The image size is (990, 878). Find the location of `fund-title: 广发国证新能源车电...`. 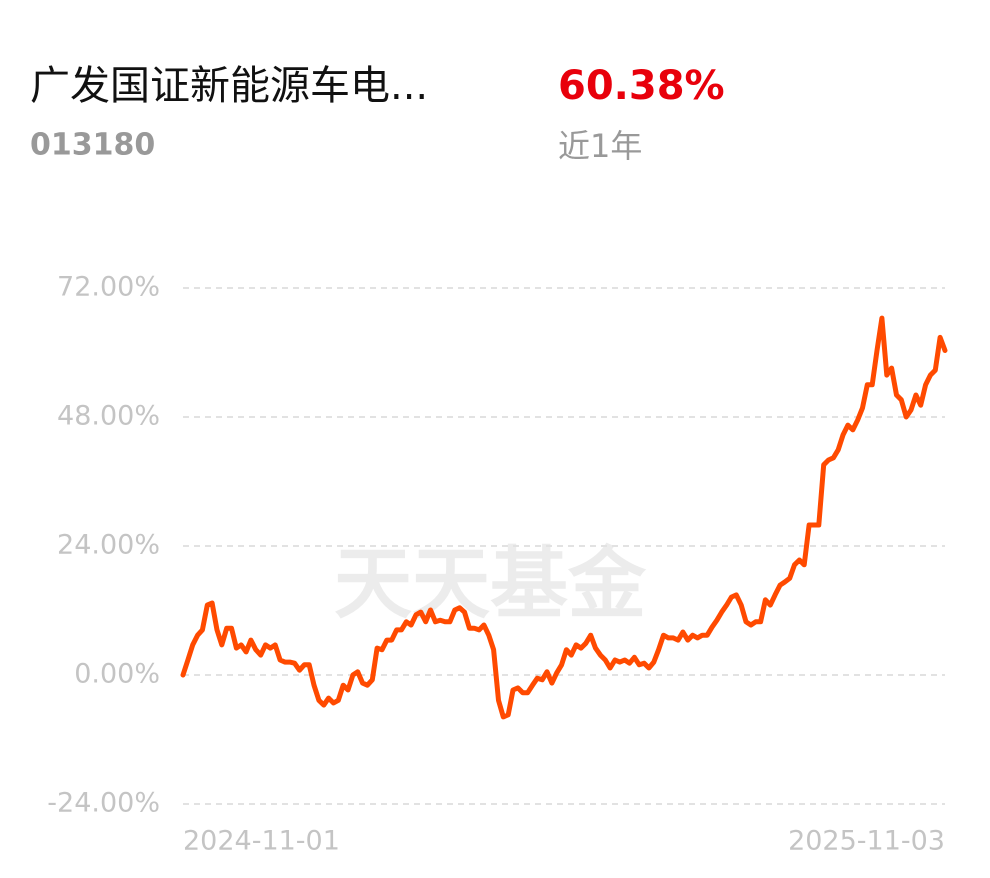

fund-title: 广发国证新能源车电... is located at coordinates (229, 86).